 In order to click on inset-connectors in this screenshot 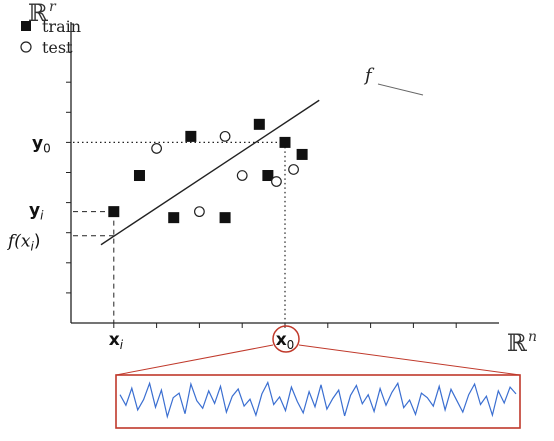, I will do `click(318, 360)`.